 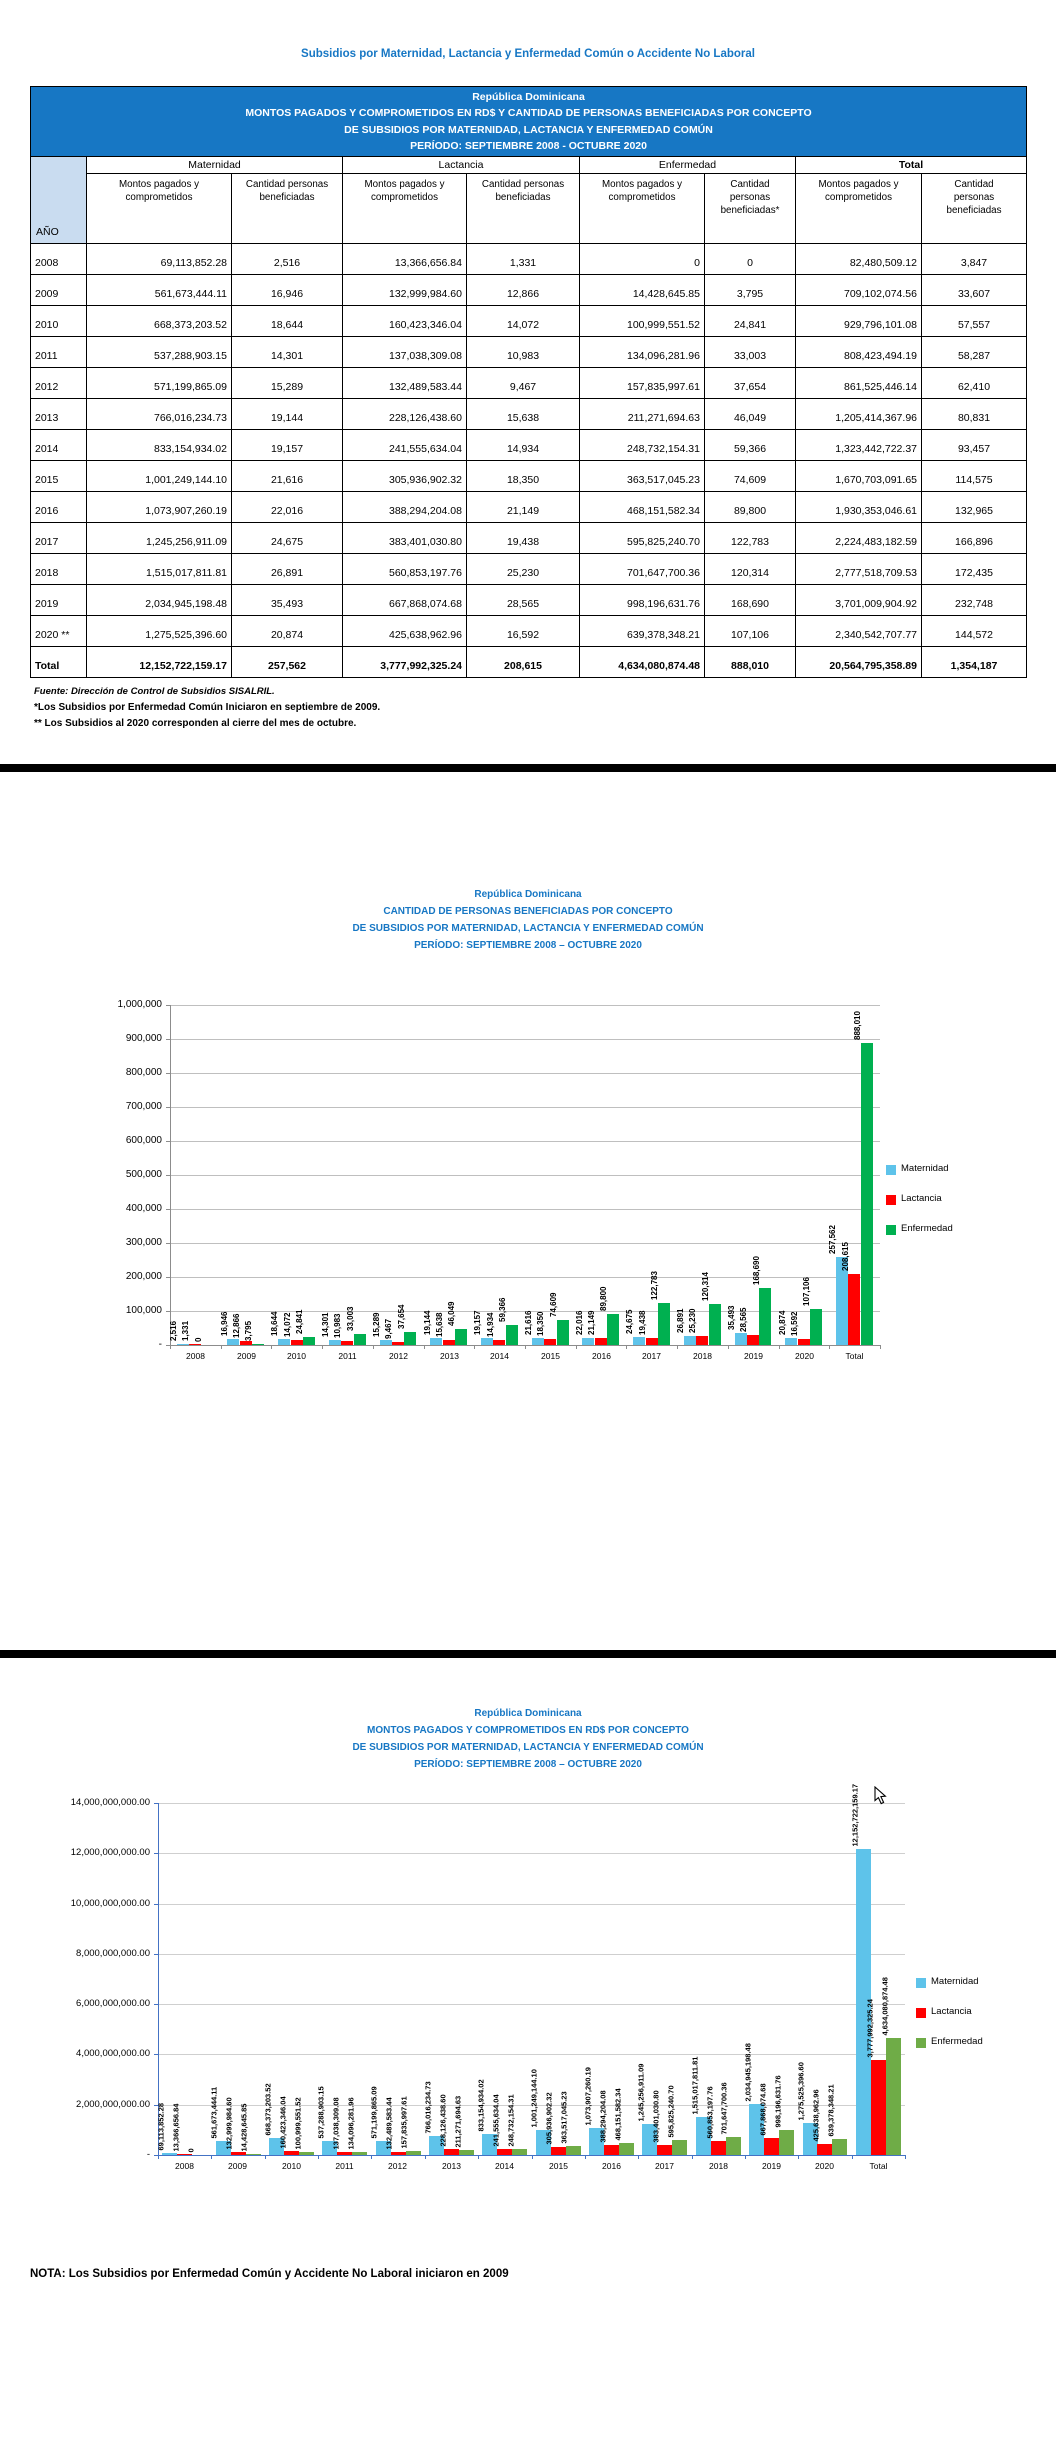 What do you see at coordinates (451, 1313) in the screenshot?
I see `bar-value-label: 46,049` at bounding box center [451, 1313].